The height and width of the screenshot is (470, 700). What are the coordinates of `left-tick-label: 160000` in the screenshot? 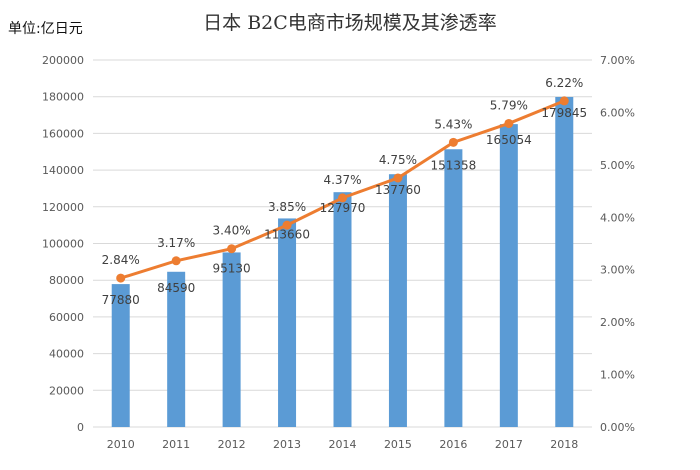 It's located at (63, 133).